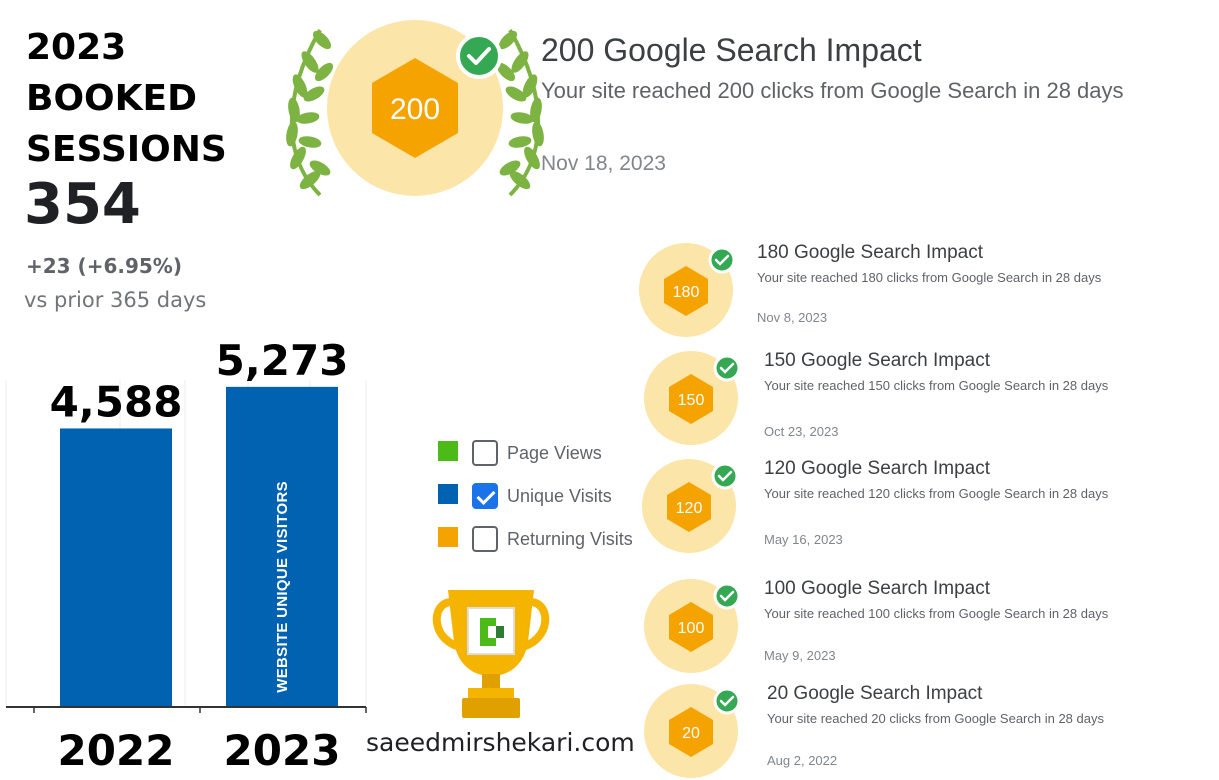  Describe the element at coordinates (491, 652) in the screenshot. I see `trophy-icon` at that location.